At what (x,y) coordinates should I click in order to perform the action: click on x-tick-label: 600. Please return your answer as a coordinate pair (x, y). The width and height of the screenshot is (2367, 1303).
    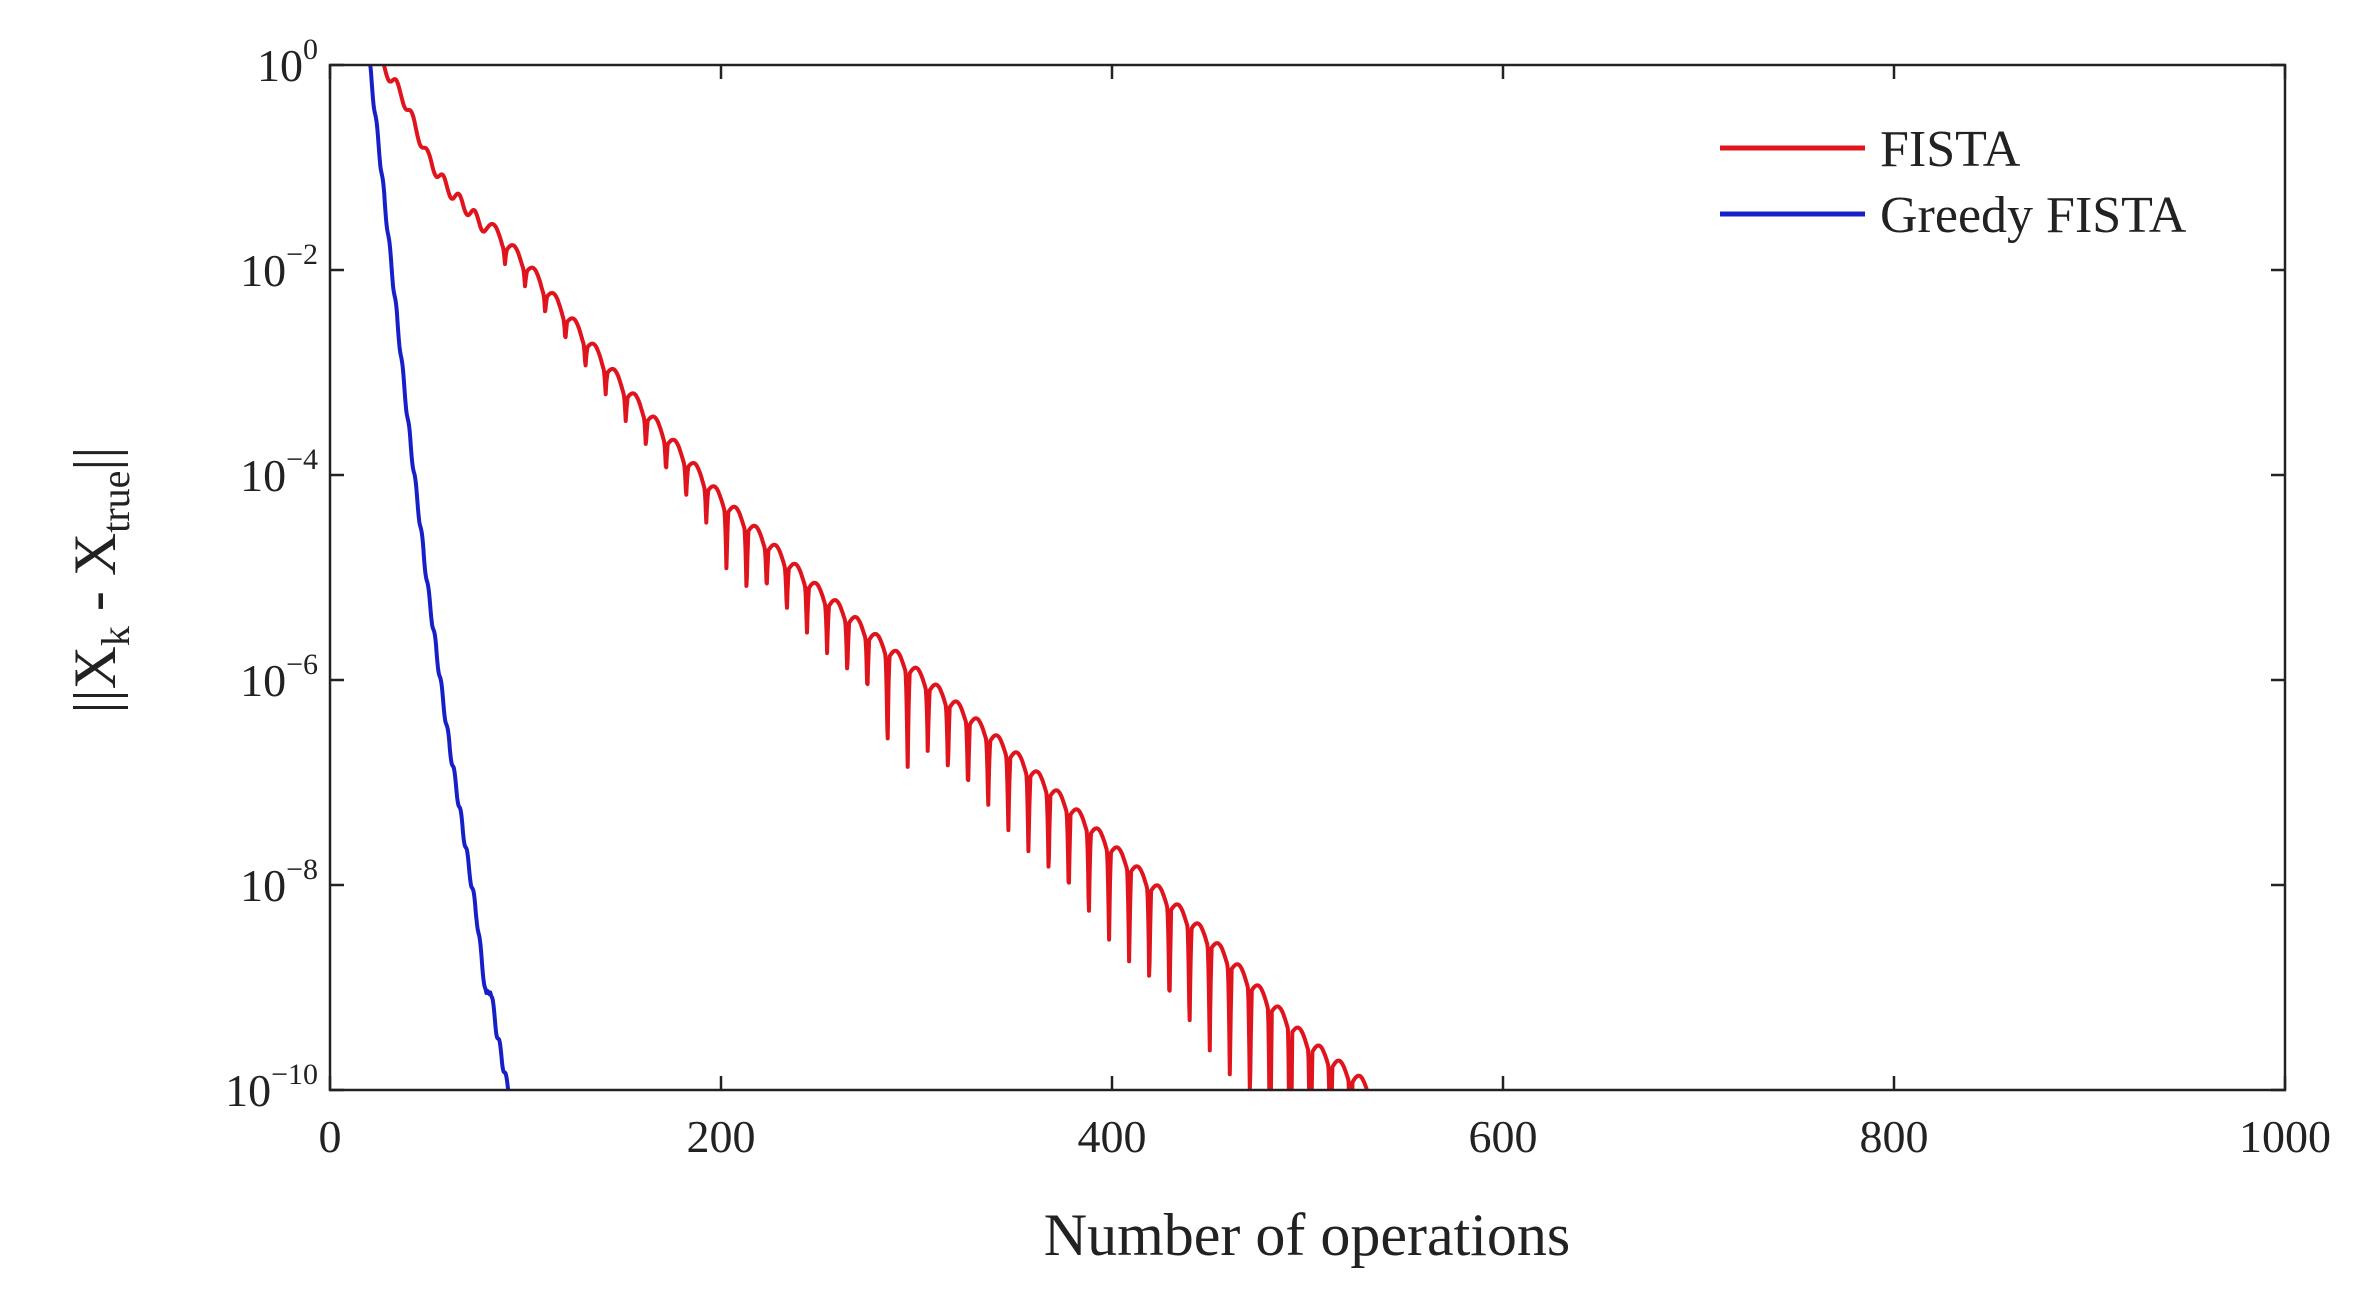
    Looking at the image, I should click on (1503, 1136).